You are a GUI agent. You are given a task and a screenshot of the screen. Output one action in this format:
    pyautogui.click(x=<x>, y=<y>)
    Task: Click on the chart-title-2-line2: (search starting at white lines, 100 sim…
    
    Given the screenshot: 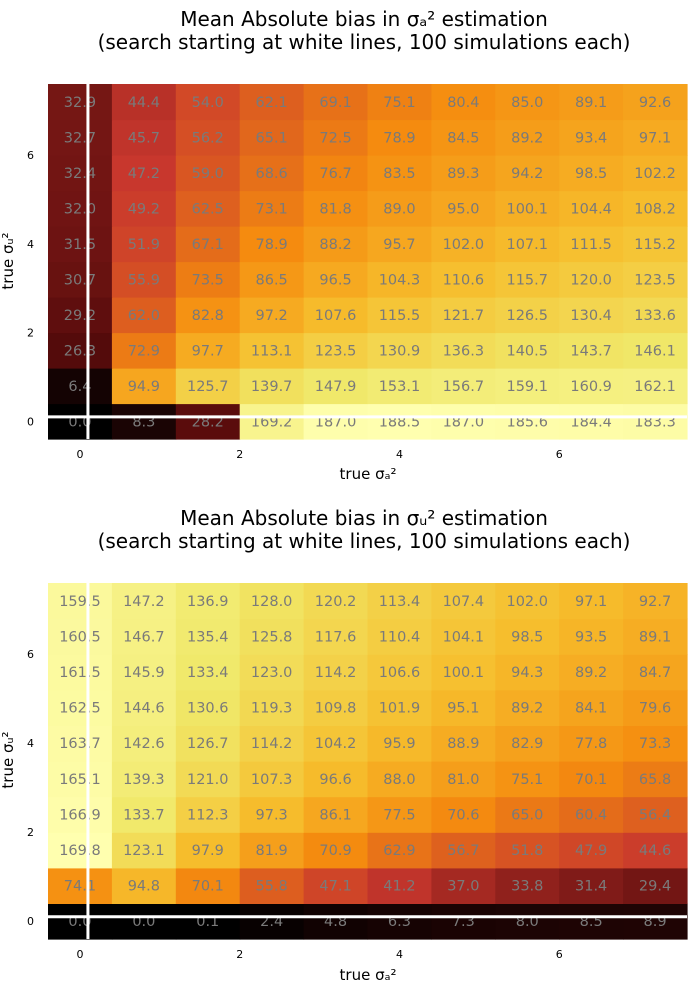 What is the action you would take?
    pyautogui.click(x=364, y=541)
    